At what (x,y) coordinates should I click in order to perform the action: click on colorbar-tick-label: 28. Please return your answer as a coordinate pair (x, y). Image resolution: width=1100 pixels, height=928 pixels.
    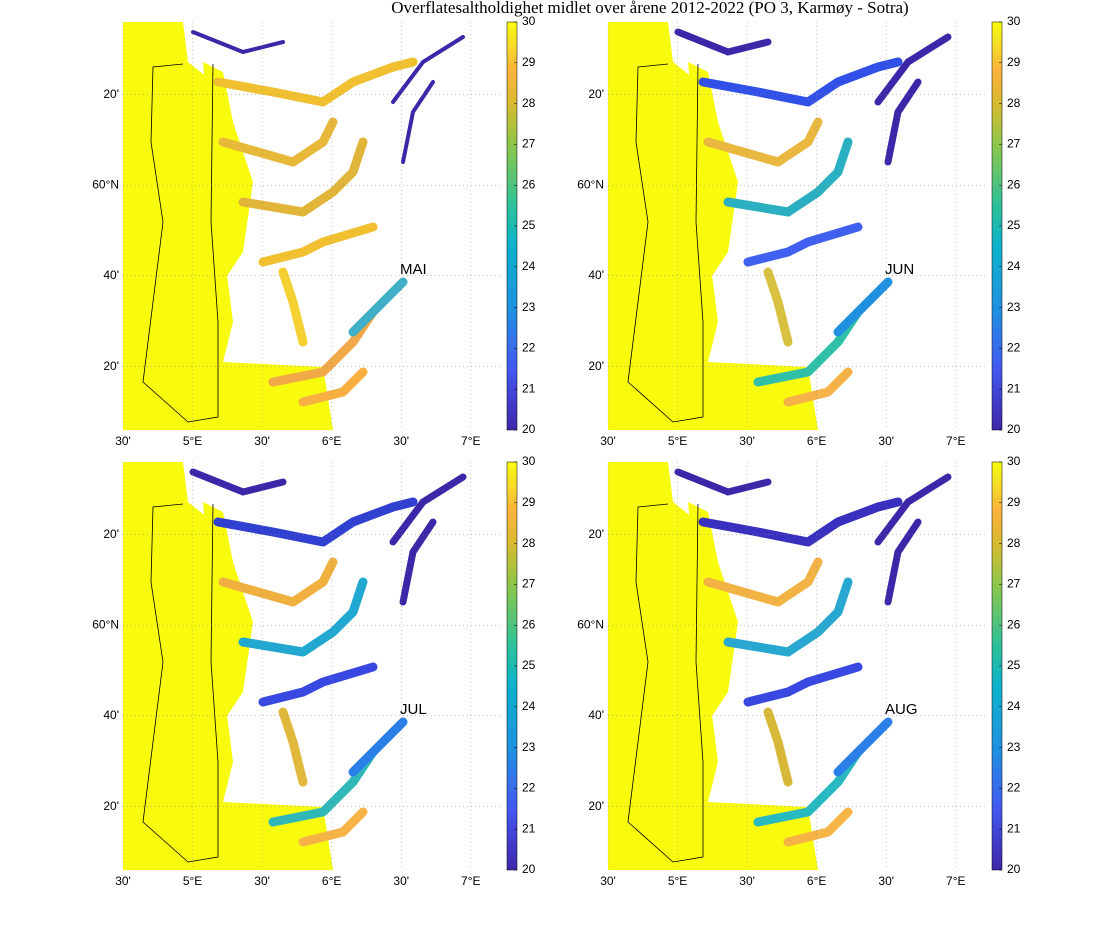
    Looking at the image, I should click on (529, 543).